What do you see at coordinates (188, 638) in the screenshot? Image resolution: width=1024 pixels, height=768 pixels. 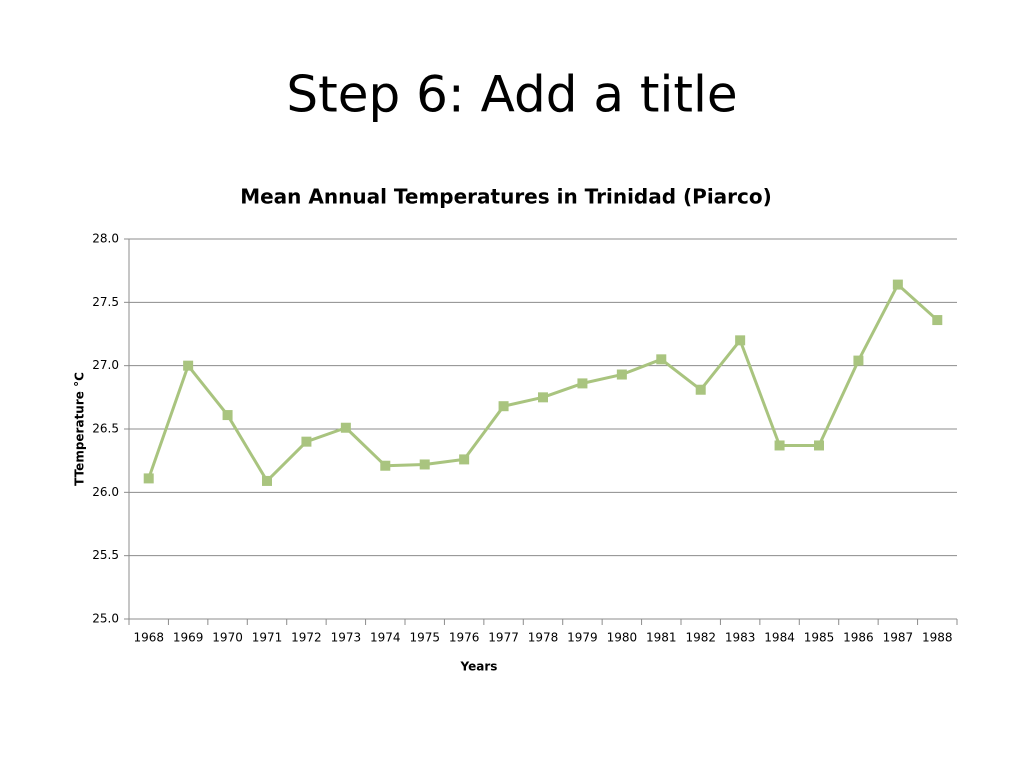 I see `x-tick-label: 1969` at bounding box center [188, 638].